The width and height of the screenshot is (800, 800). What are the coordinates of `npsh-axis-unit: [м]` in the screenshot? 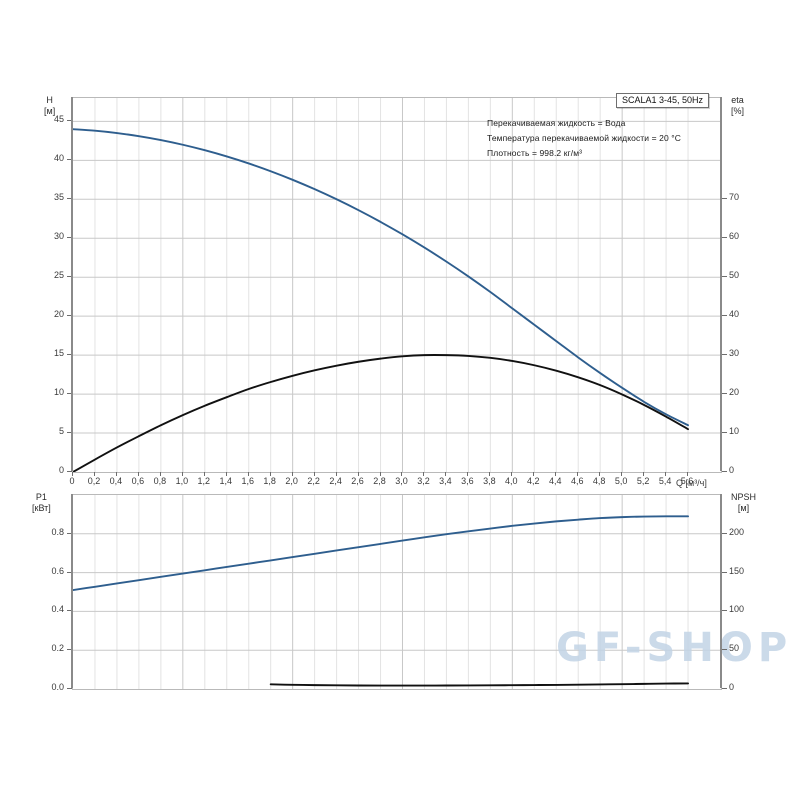 It's located at (743, 508).